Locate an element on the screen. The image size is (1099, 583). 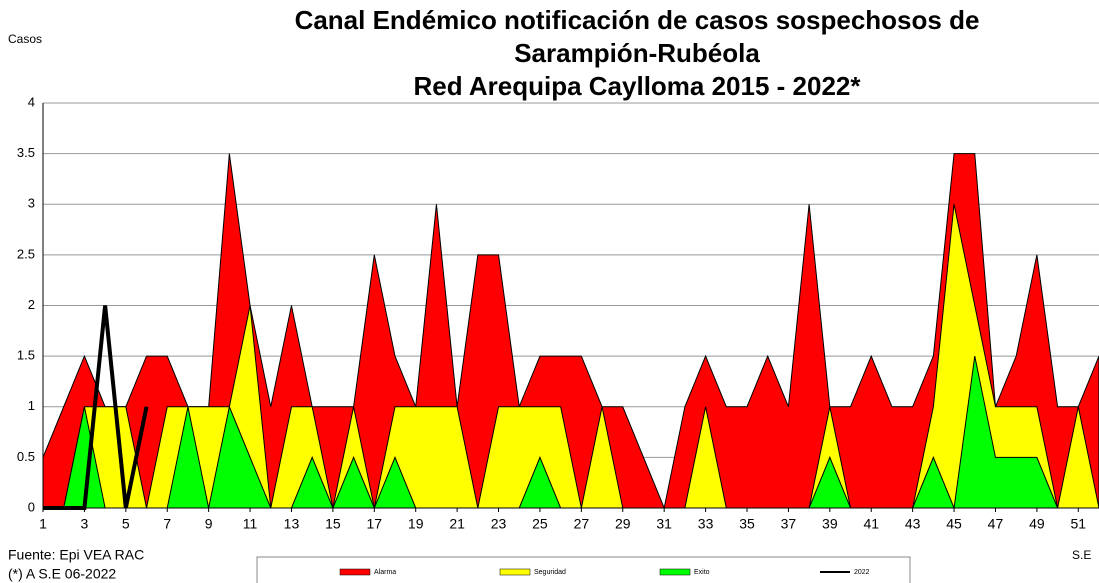
x-tick-label: 13 is located at coordinates (292, 524).